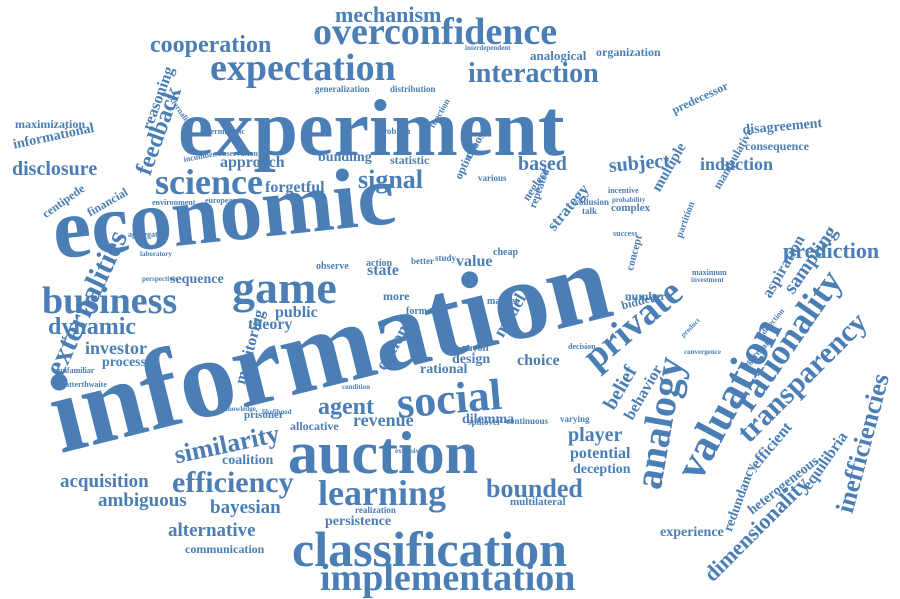 This screenshot has width=900, height=599. I want to click on word-dilemma: dilemma, so click(488, 419).